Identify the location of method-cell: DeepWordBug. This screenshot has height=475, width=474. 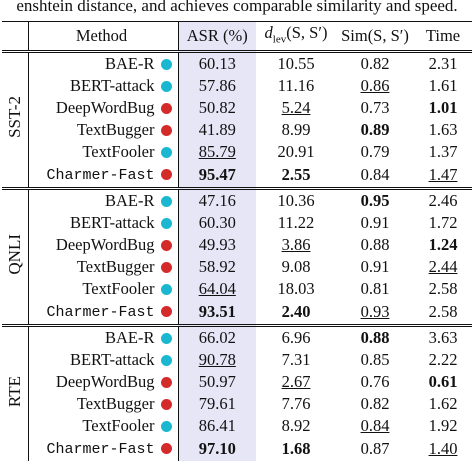
(103, 108).